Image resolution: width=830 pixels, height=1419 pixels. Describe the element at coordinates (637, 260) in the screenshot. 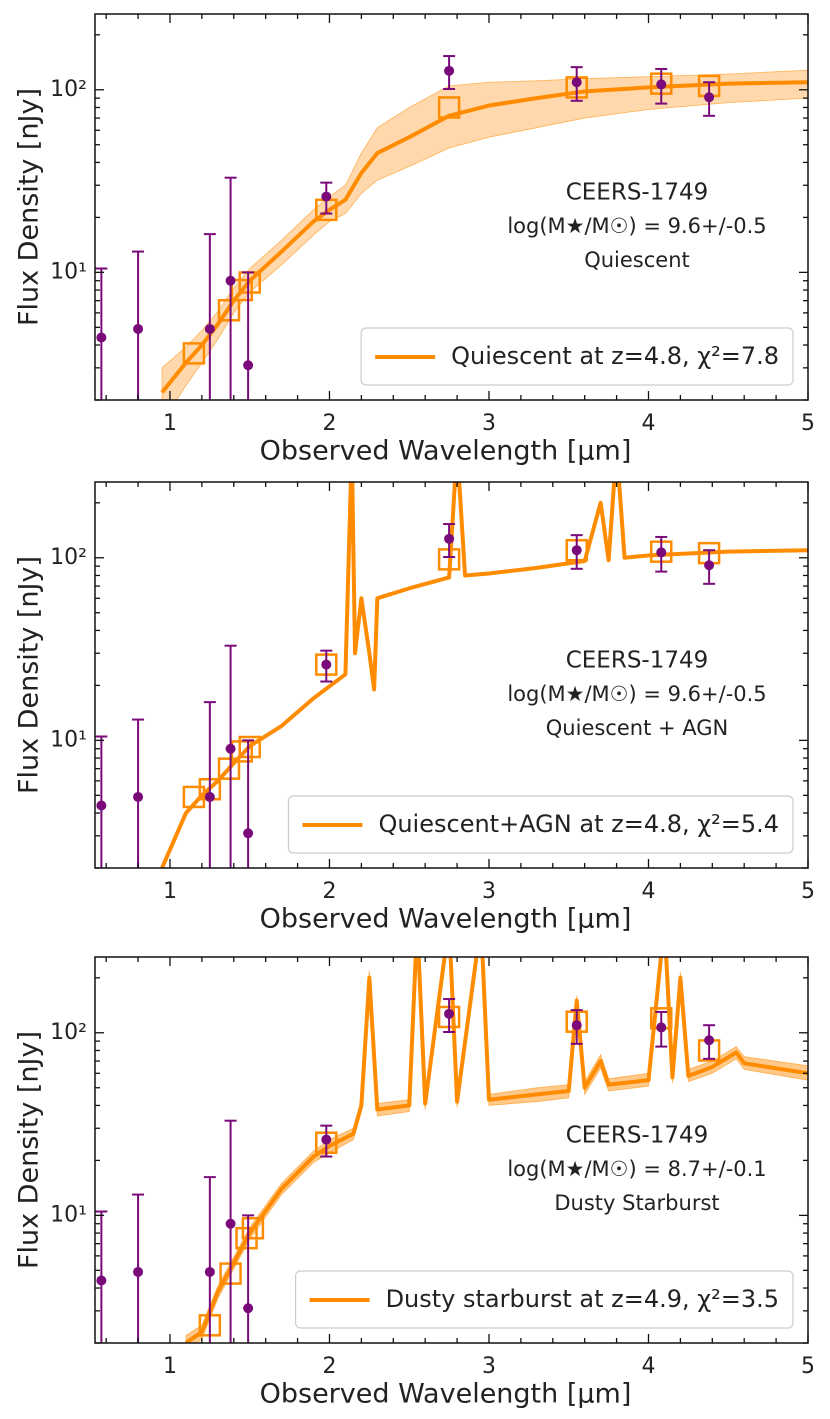

I see `annotation: Quiescent` at that location.